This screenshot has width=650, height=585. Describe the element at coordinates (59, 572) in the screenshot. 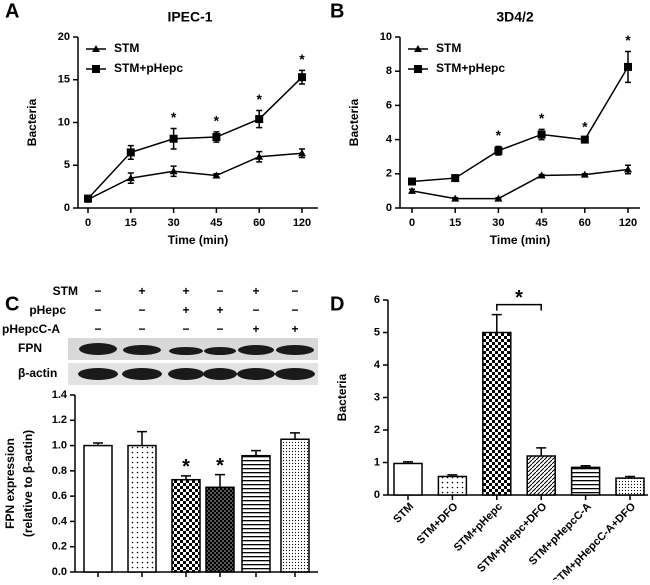

I see `y-tick-label: 0.0` at that location.